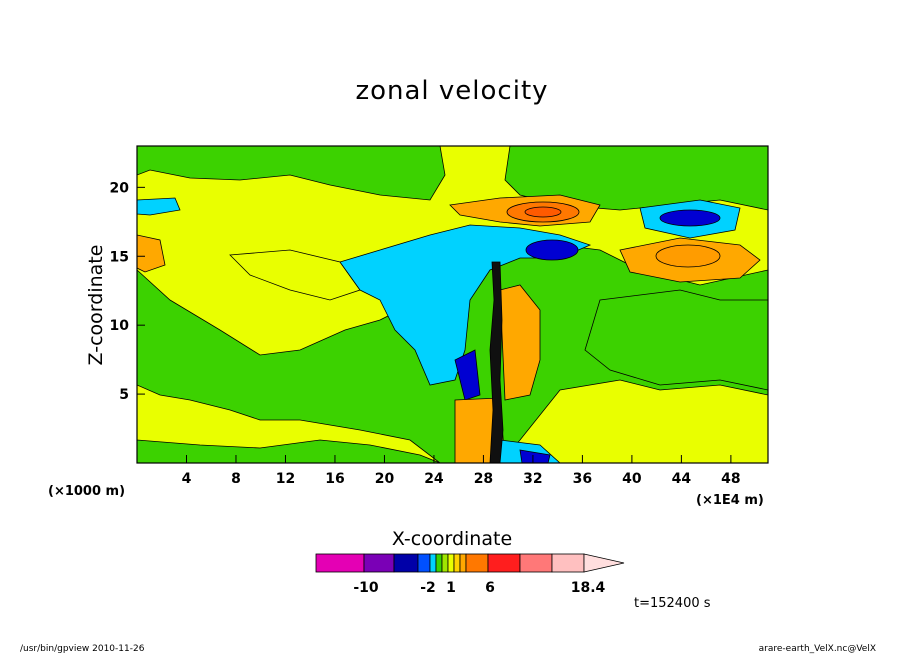 The image size is (904, 654). I want to click on y-tick-label-3: 20, so click(120, 188).